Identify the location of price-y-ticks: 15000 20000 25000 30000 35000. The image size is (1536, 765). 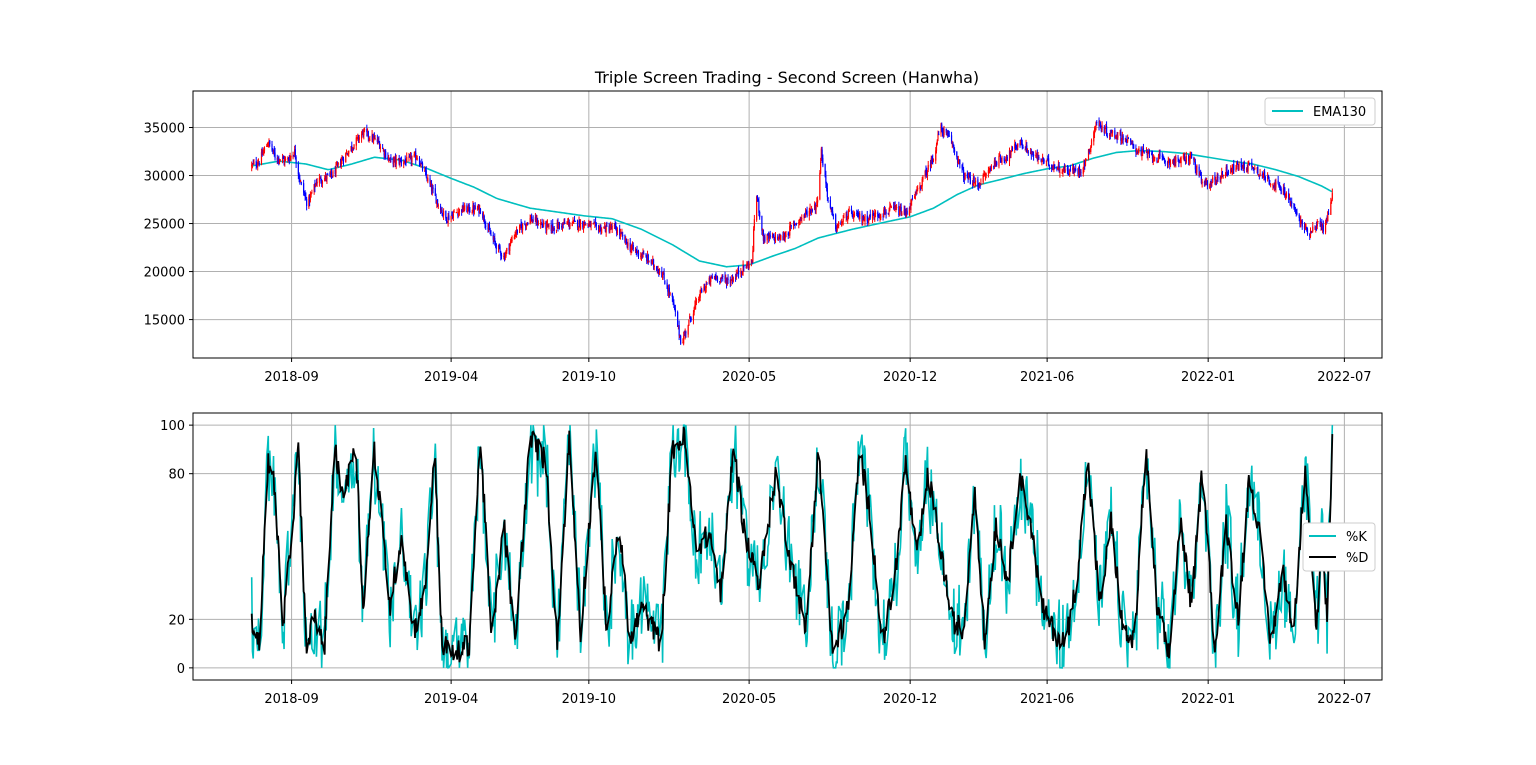
(168, 225).